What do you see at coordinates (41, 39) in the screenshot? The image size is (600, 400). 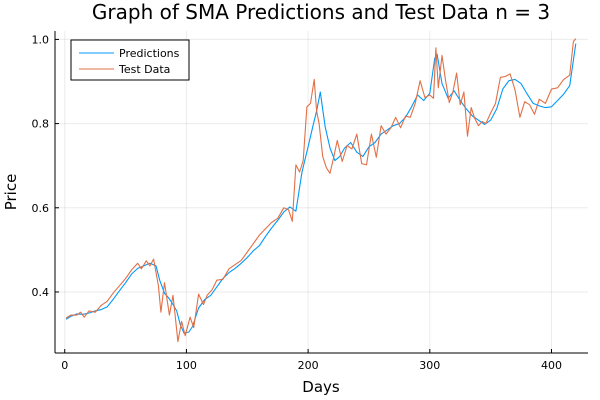 I see `y-tick-label: 1.0` at bounding box center [41, 39].